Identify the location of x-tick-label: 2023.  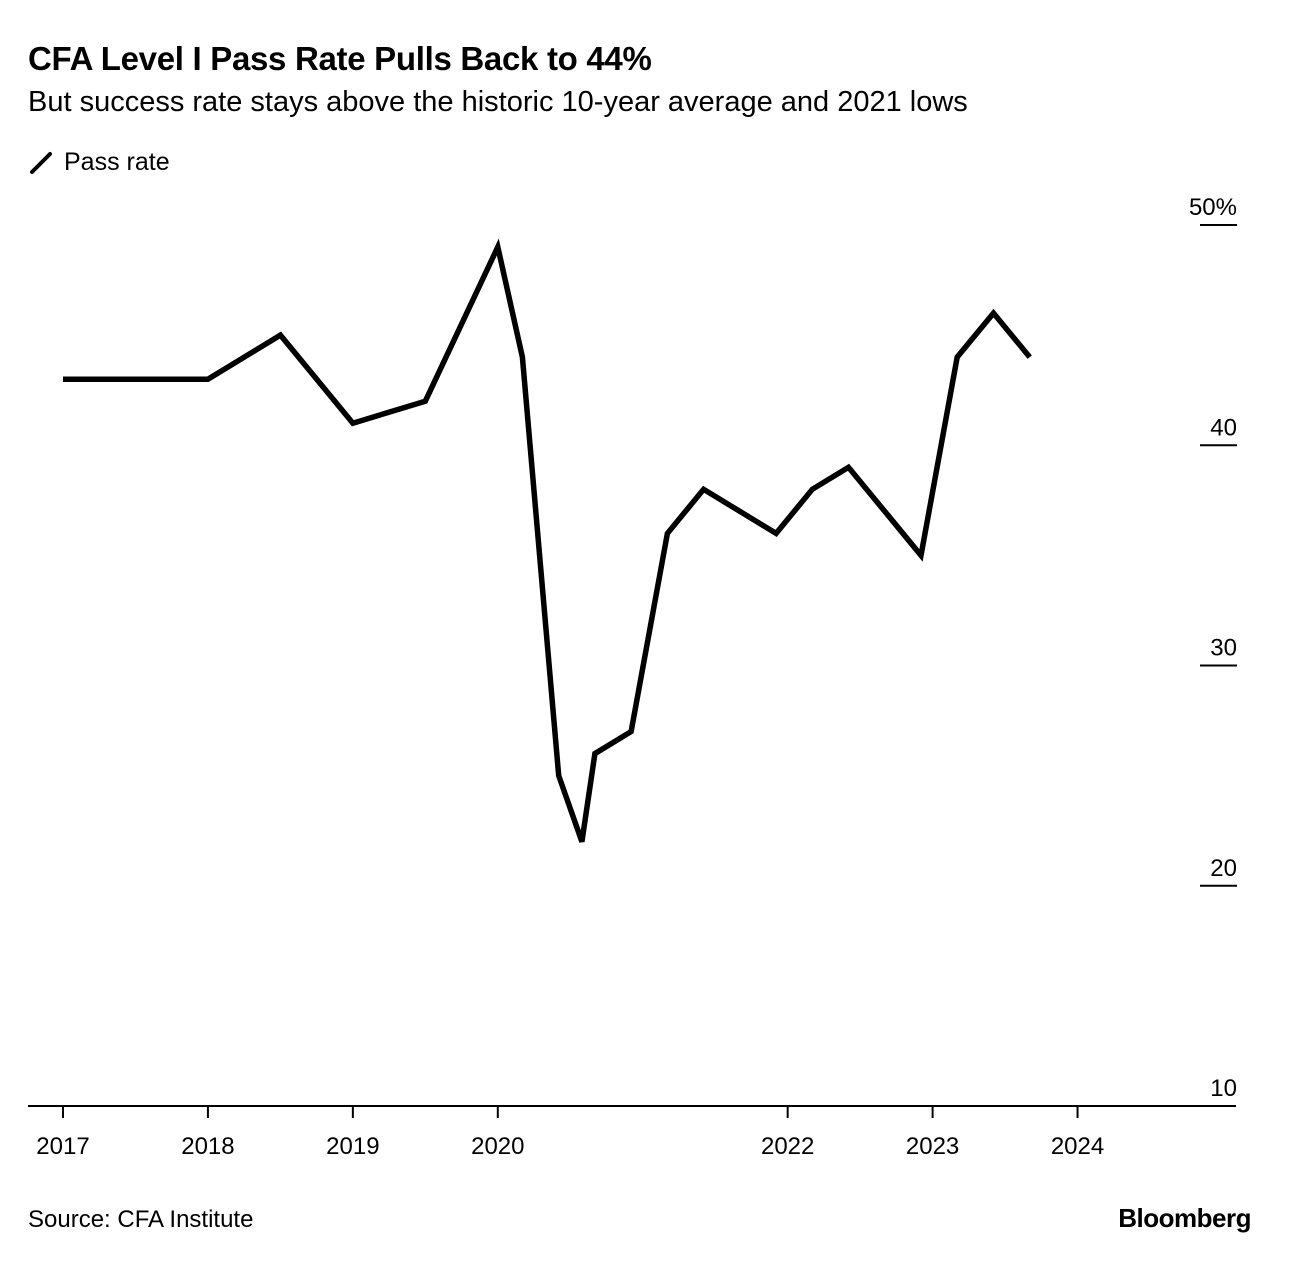
(932, 1146).